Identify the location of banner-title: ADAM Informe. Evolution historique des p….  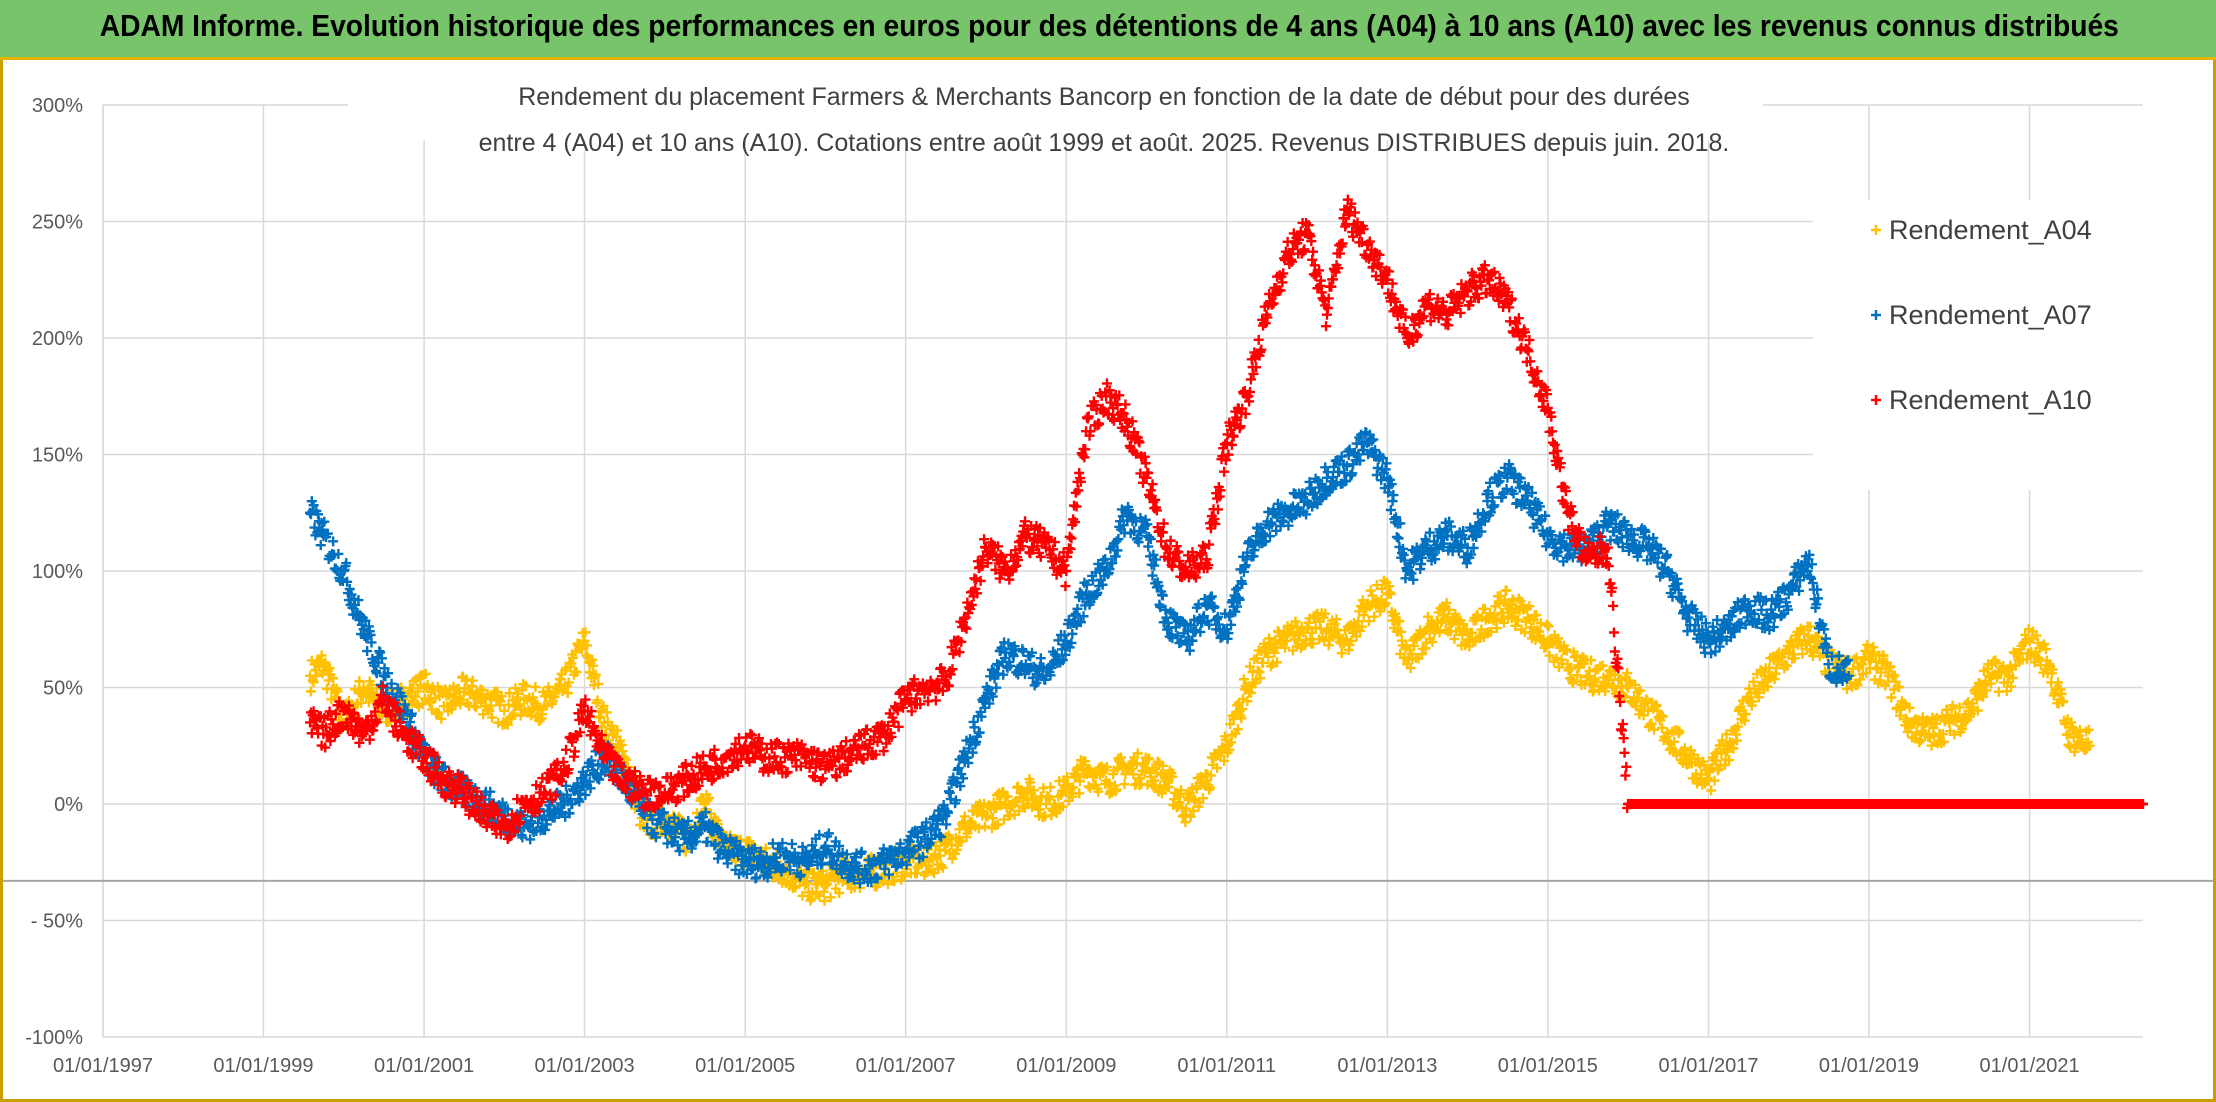
(1109, 25).